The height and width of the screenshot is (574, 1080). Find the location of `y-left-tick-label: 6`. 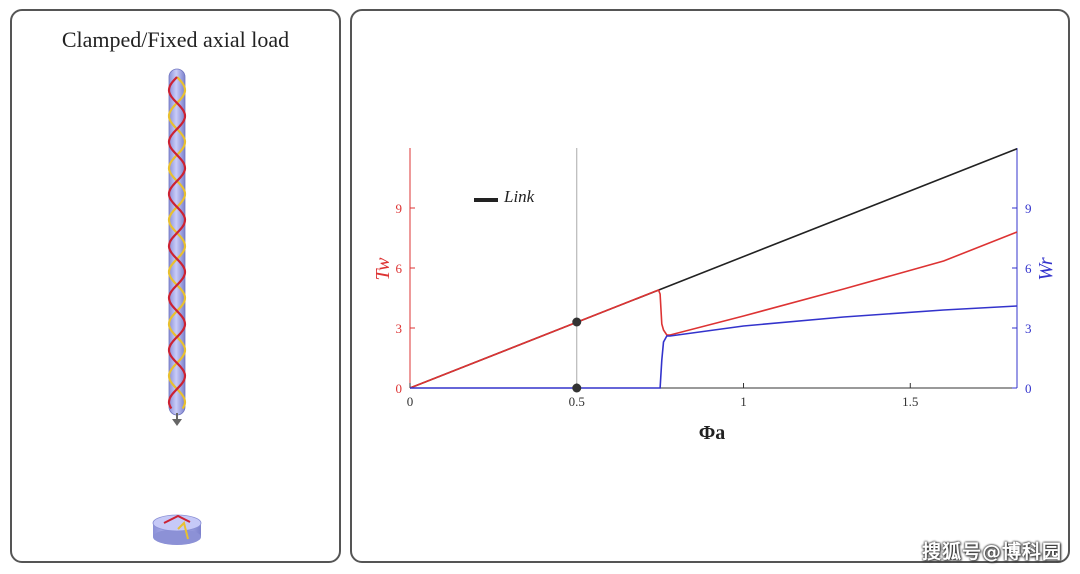

y-left-tick-label: 6 is located at coordinates (399, 268).